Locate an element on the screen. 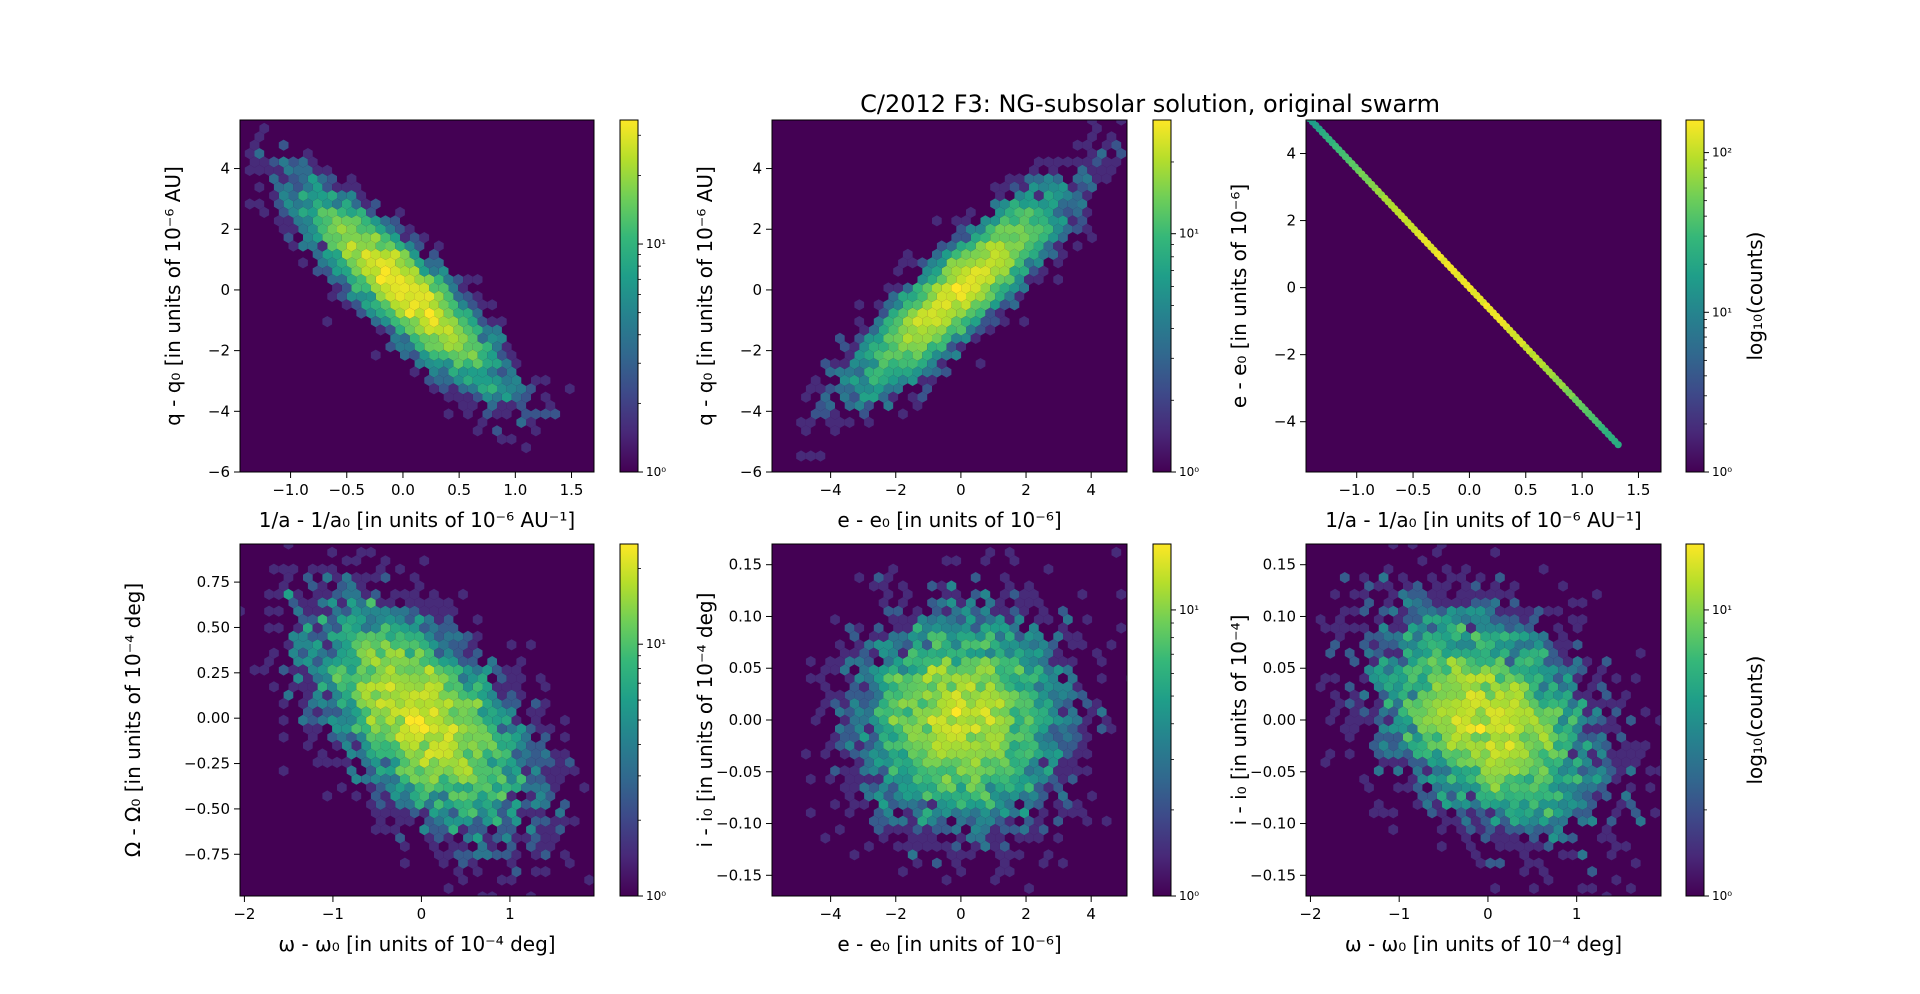 This screenshot has width=1920, height=994. x-tick-label: 1.0 is located at coordinates (1582, 490).